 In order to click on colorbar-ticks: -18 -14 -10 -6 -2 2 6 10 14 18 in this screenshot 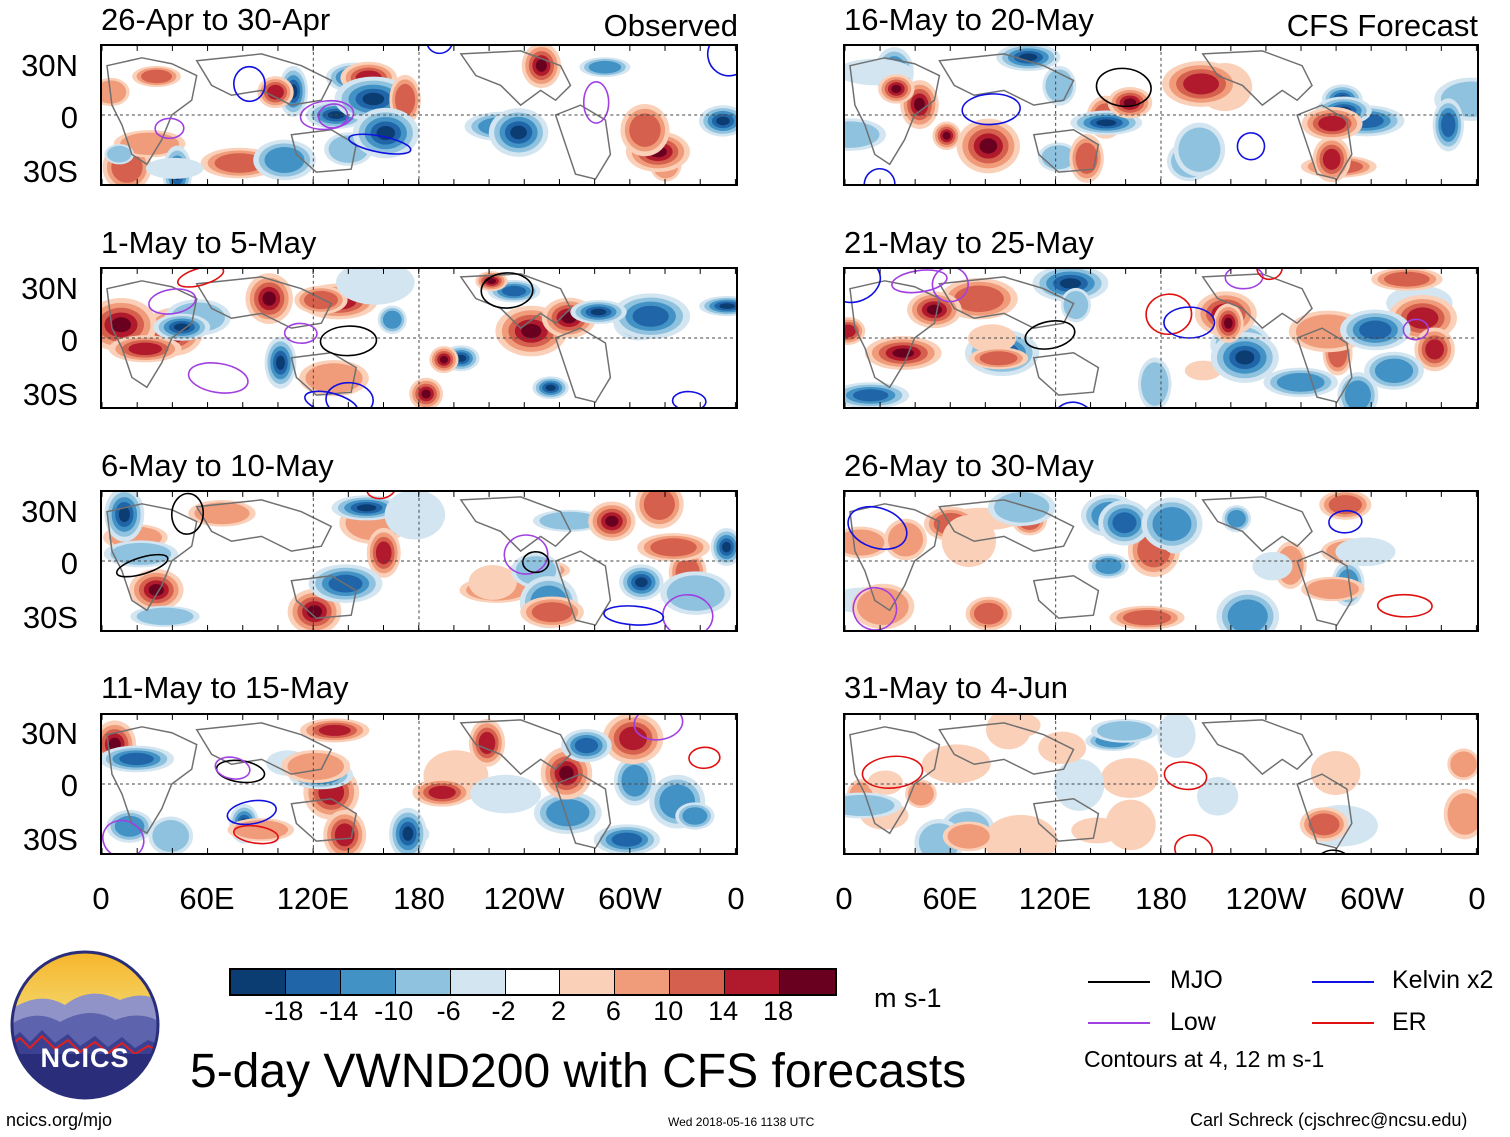, I will do `click(531, 1012)`.